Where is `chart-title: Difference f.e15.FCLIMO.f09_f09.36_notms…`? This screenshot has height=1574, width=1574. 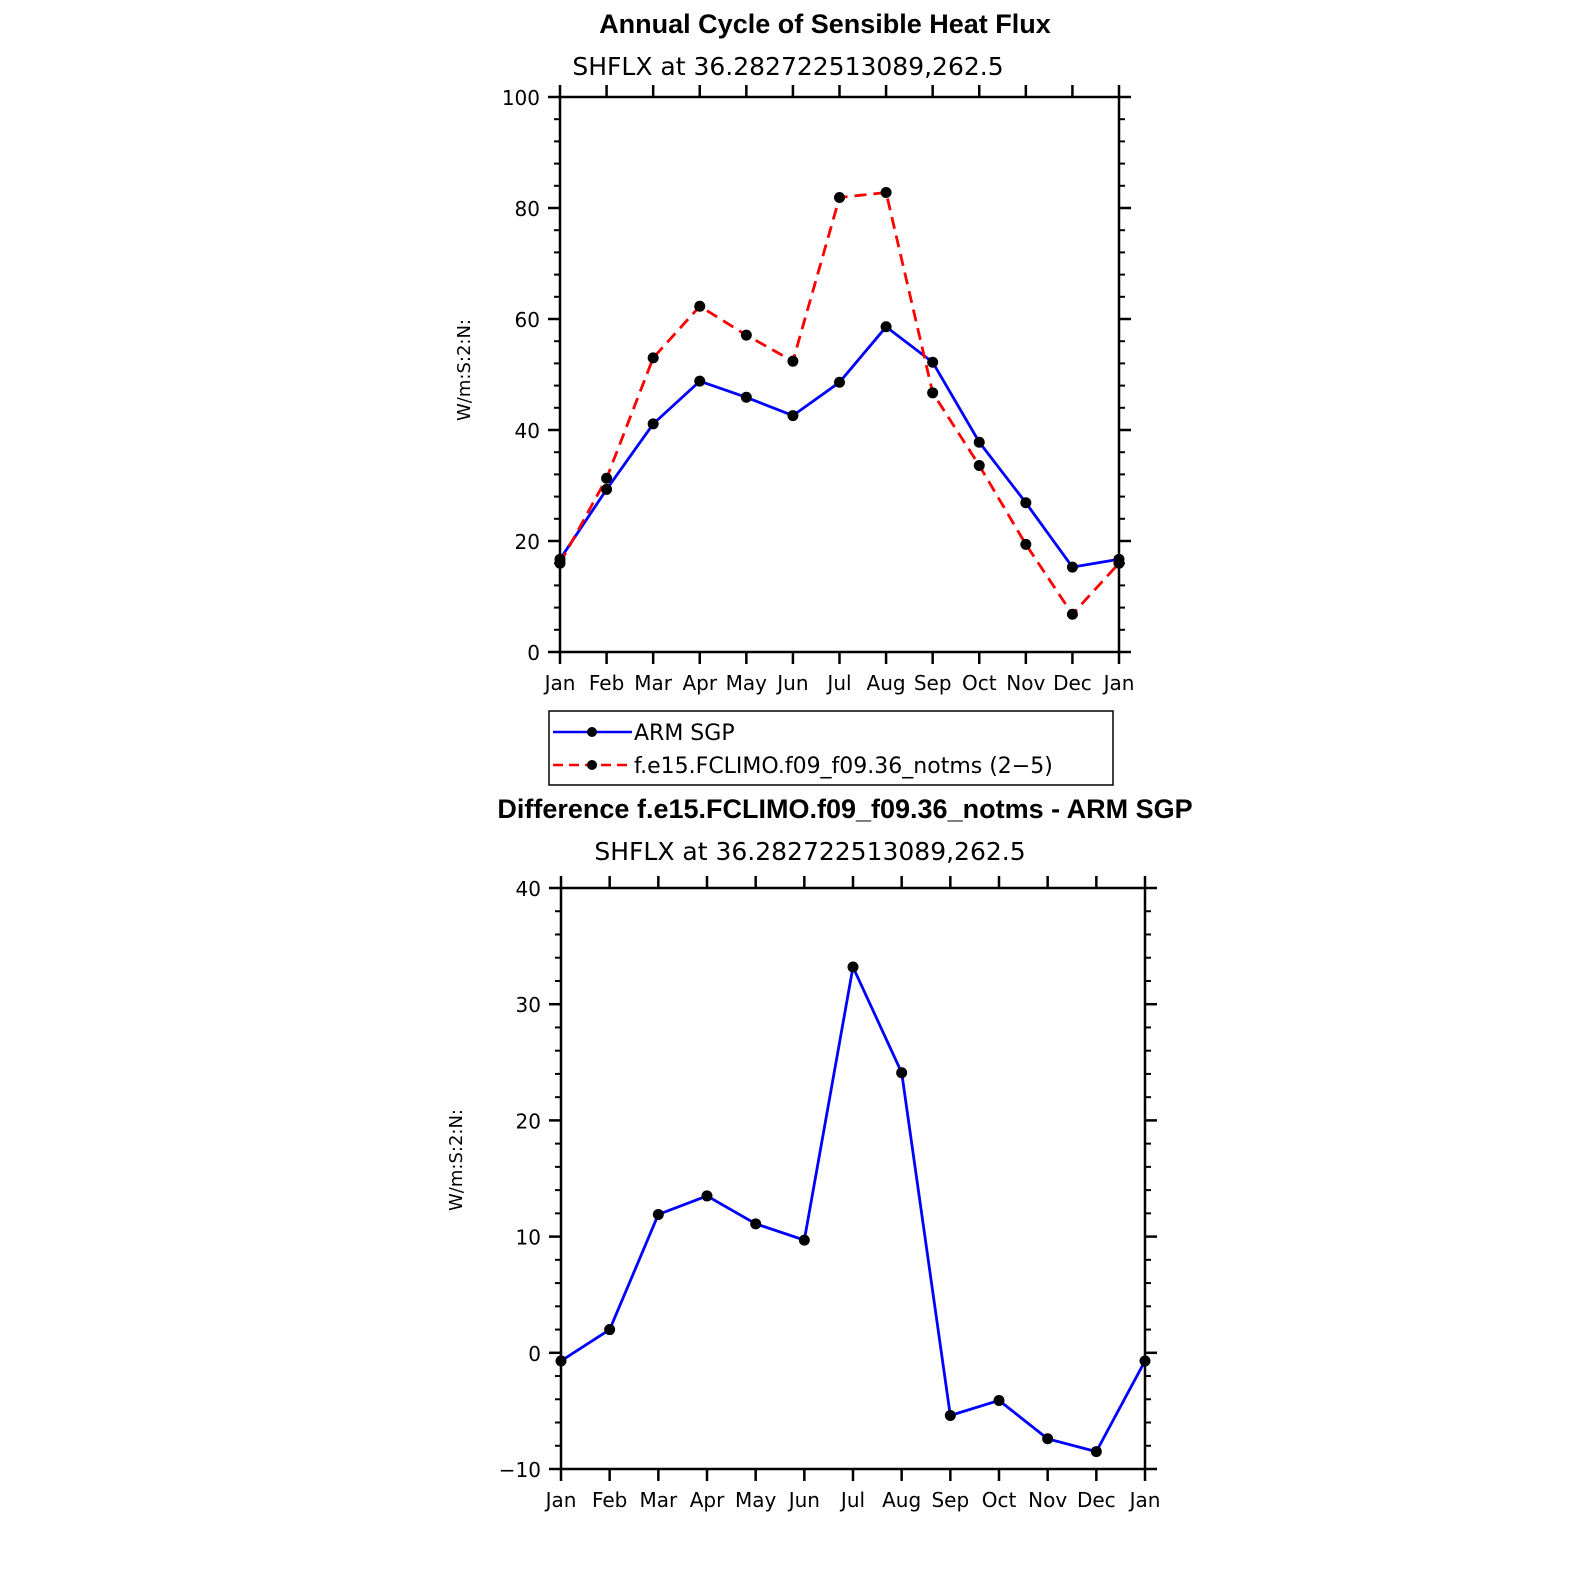
chart-title: Difference f.e15.FCLIMO.f09_f09.36_notms… is located at coordinates (844, 809).